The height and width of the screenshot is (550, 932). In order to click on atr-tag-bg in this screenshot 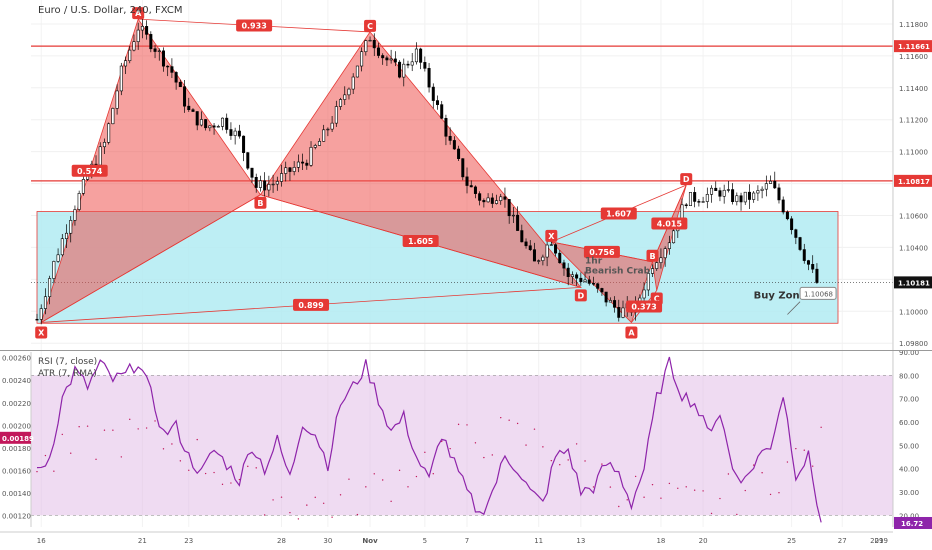, I will do `click(15, 437)`.